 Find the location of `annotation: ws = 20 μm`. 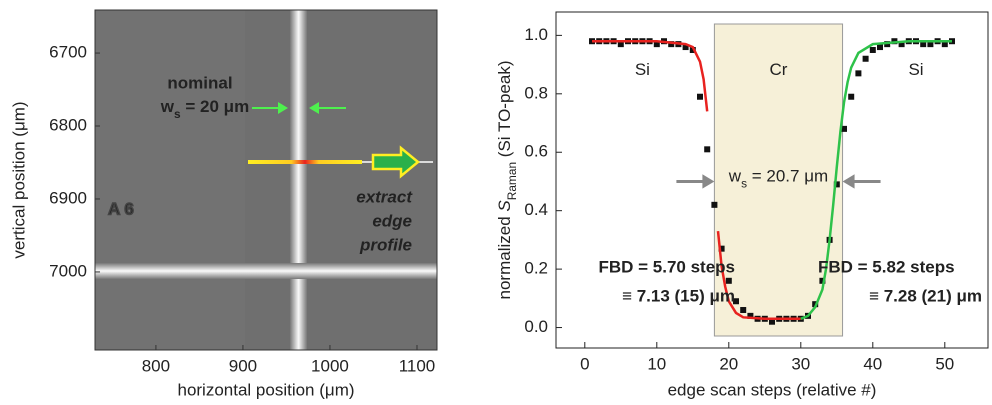

annotation: ws = 20 μm is located at coordinates (204, 109).